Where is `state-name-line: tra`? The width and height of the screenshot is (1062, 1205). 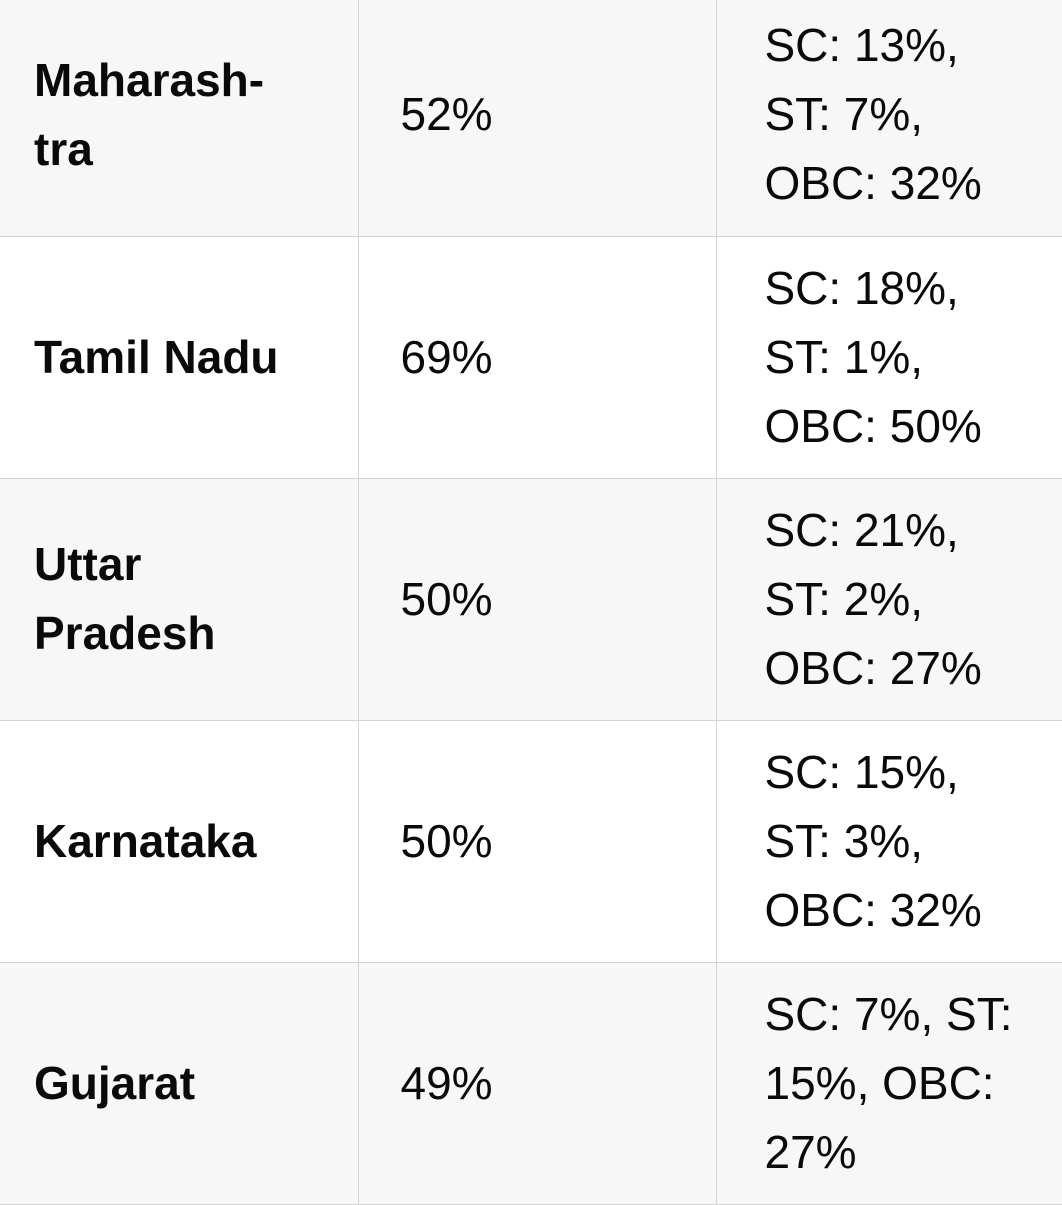 state-name-line: tra is located at coordinates (63, 148).